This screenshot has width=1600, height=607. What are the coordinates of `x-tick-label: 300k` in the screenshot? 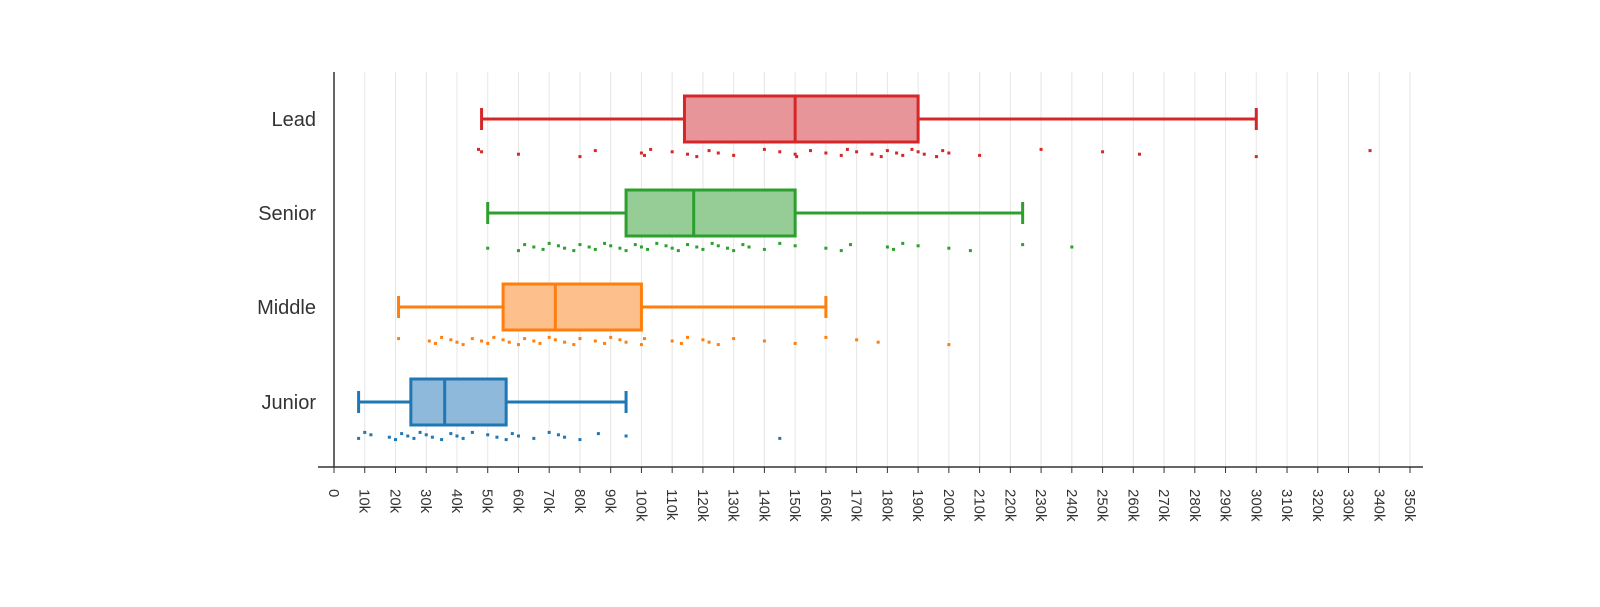 It's located at (1255, 505).